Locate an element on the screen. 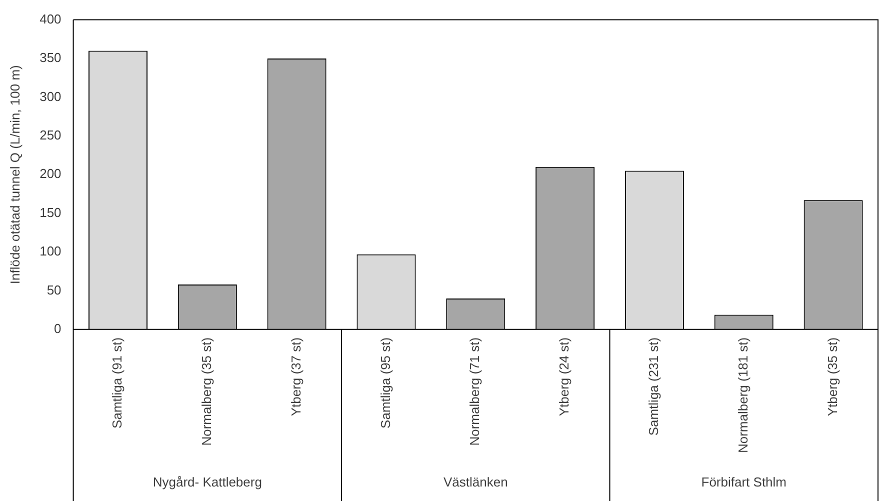 The width and height of the screenshot is (883, 501). y-axis-title: Inflöde otätad tunnel Q (L/min, 100 m) is located at coordinates (14, 174).